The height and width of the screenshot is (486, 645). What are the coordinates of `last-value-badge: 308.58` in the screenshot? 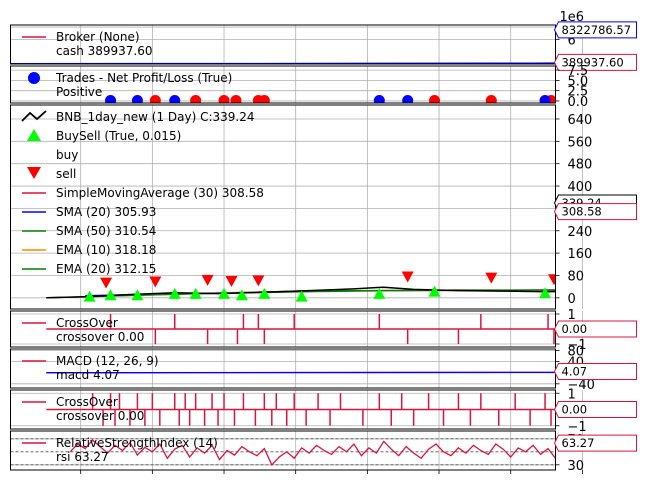 It's located at (595, 212).